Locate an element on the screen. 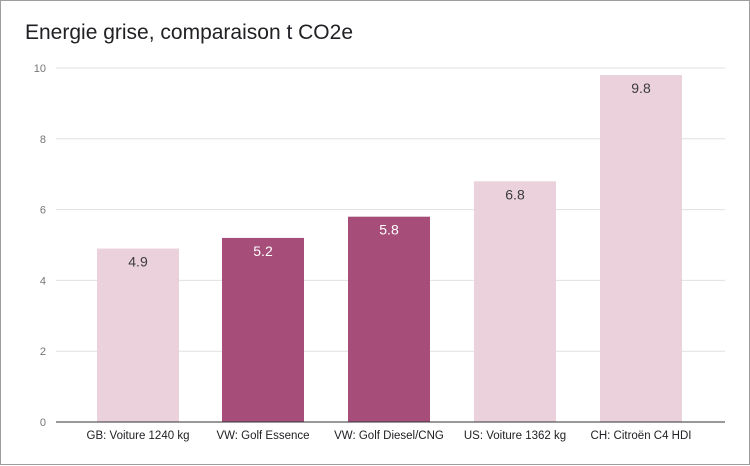 The image size is (750, 466). y-tick-label: 10 is located at coordinates (40, 69).